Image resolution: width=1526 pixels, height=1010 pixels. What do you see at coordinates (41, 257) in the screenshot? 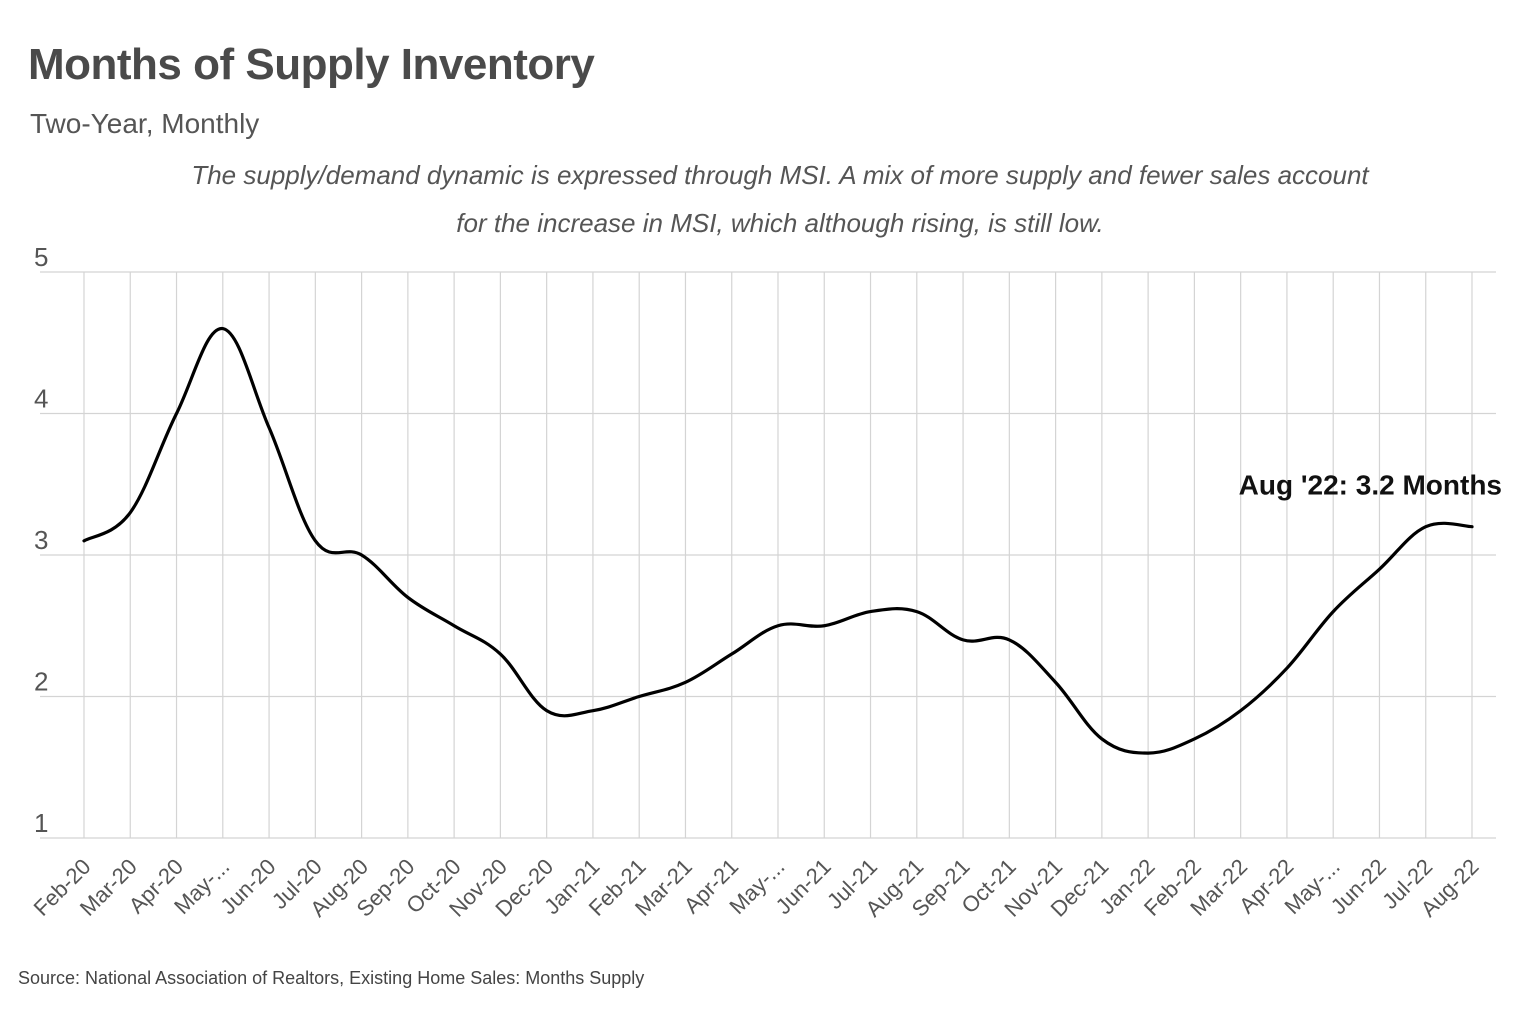
I see `y-tick-label: 5` at bounding box center [41, 257].